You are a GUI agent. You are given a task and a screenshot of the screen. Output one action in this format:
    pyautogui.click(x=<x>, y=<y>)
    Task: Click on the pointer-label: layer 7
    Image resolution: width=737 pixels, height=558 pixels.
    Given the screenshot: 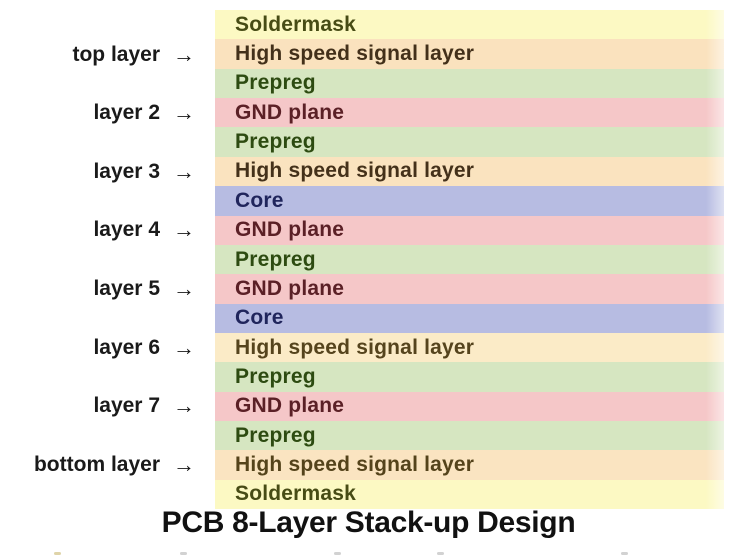 What is the action you would take?
    pyautogui.click(x=126, y=405)
    